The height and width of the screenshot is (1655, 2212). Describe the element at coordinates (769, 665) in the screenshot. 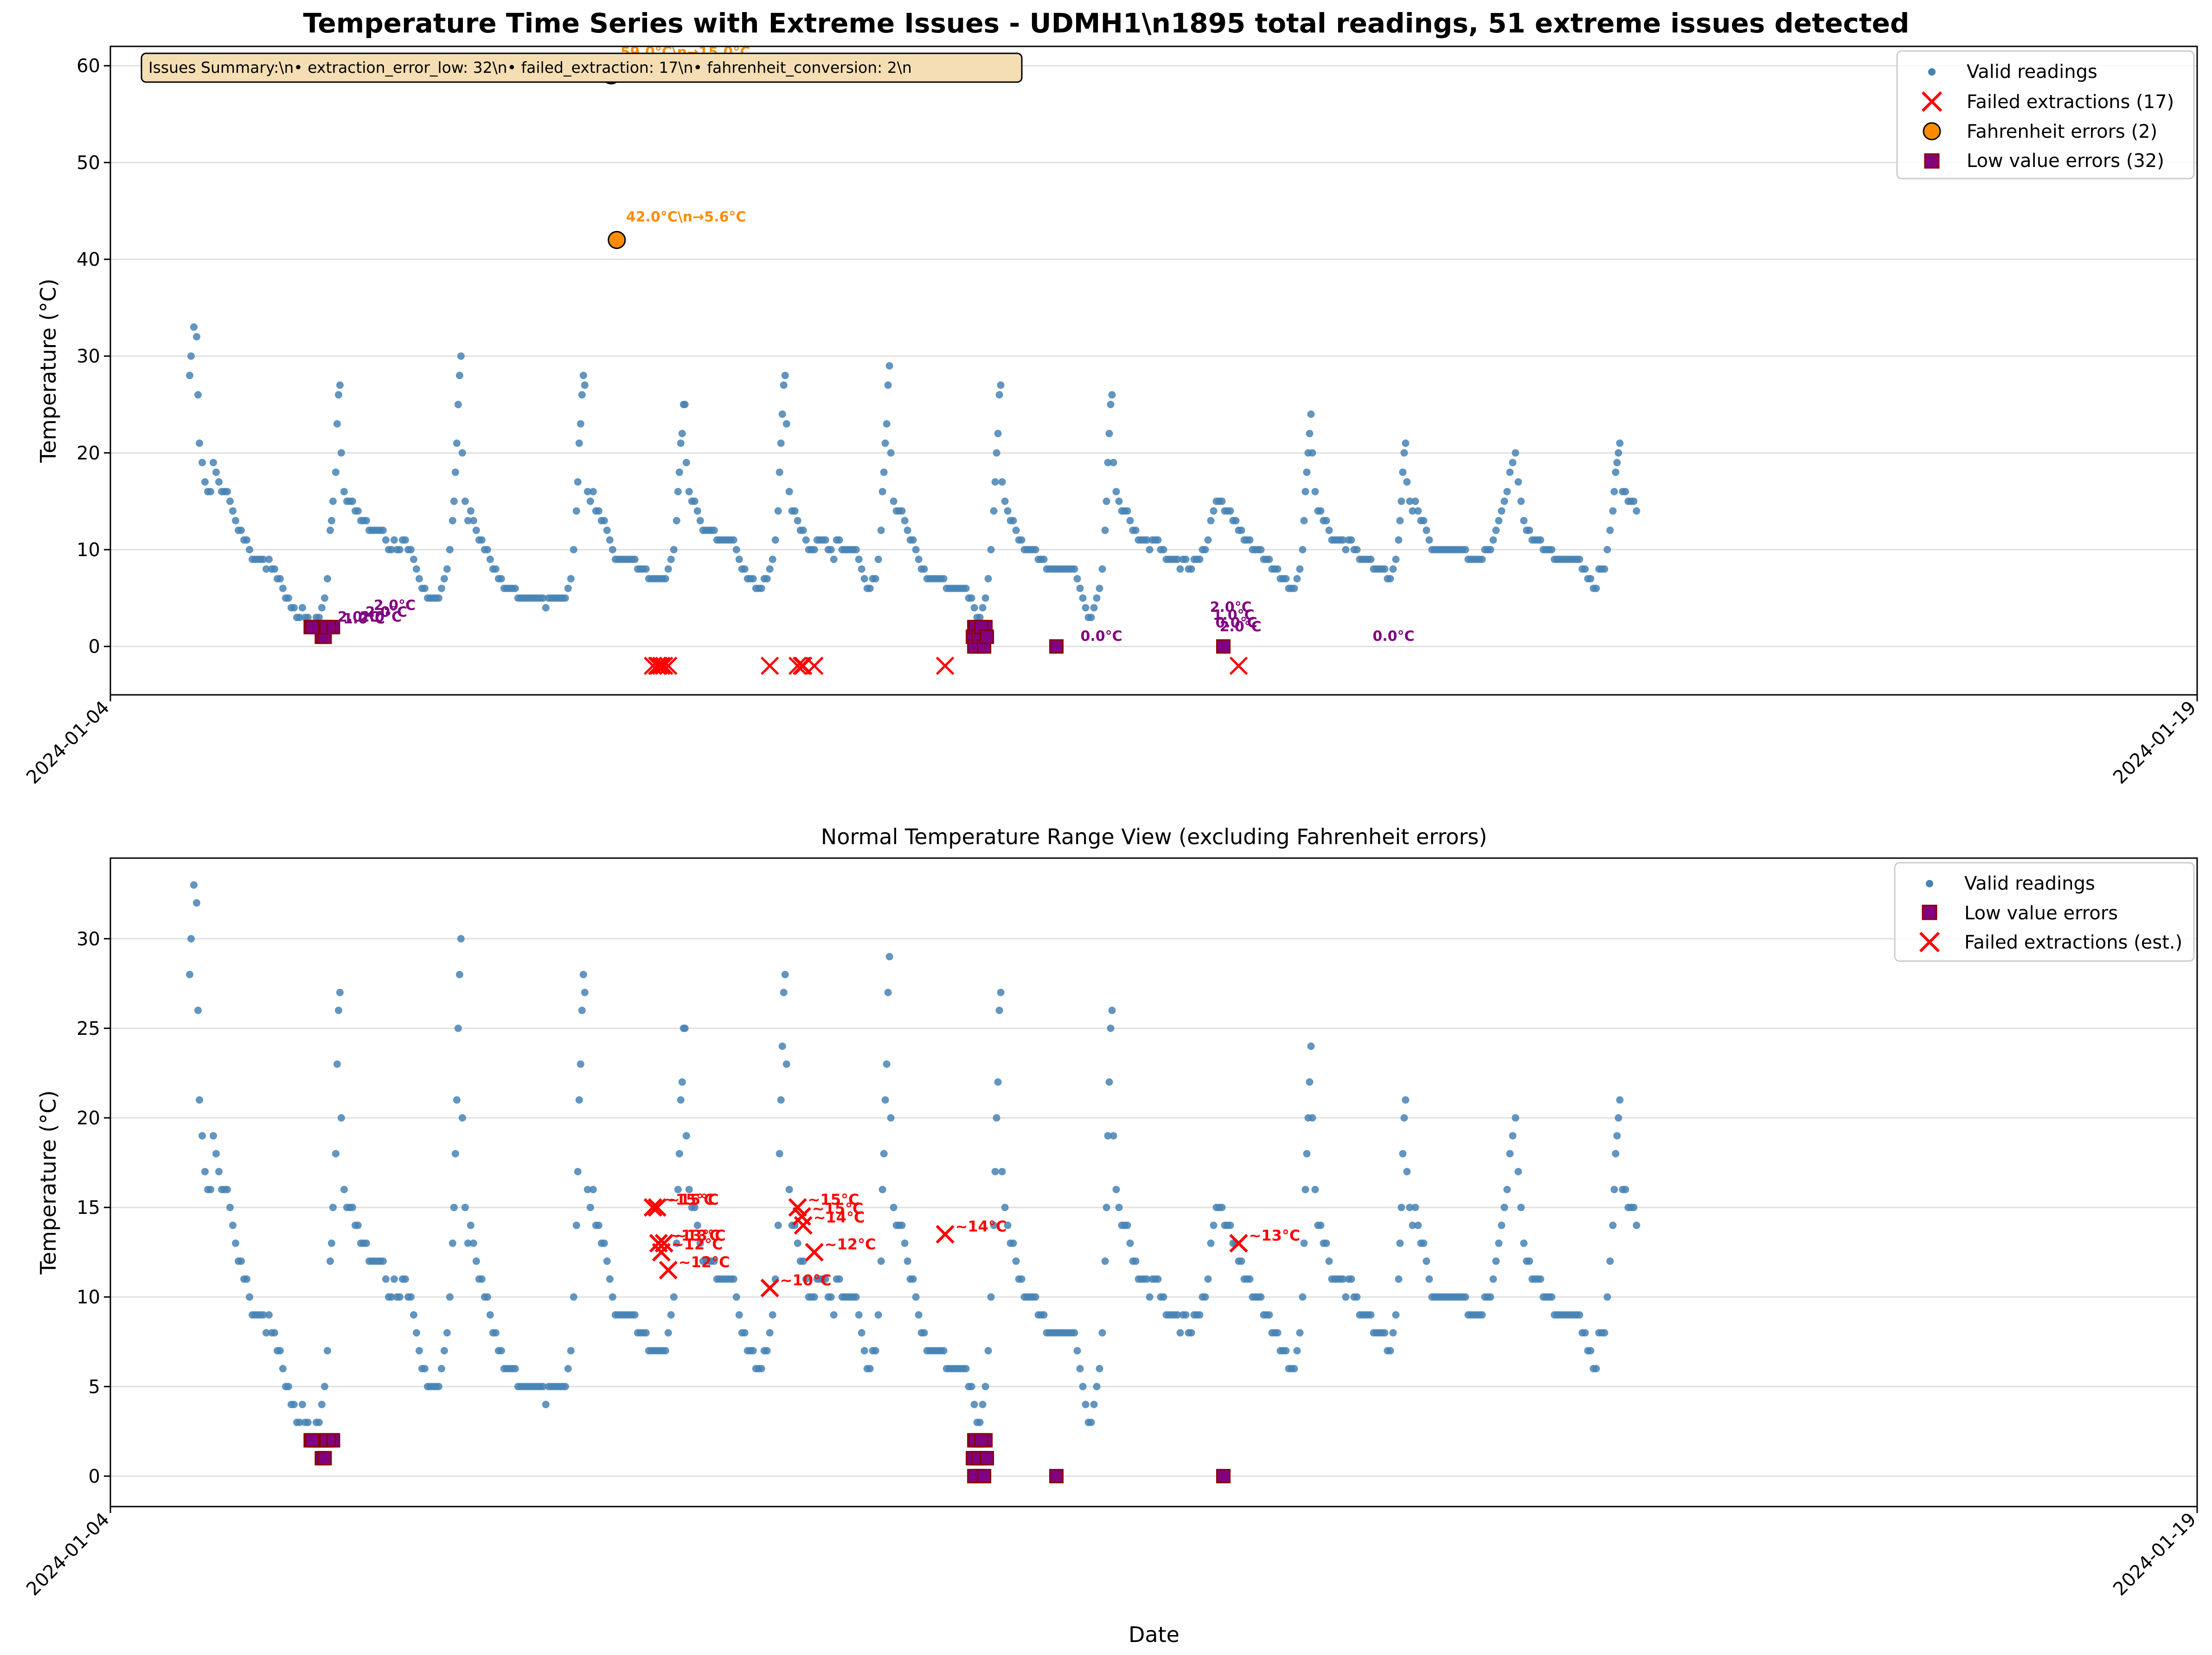

I see `failed-point` at that location.